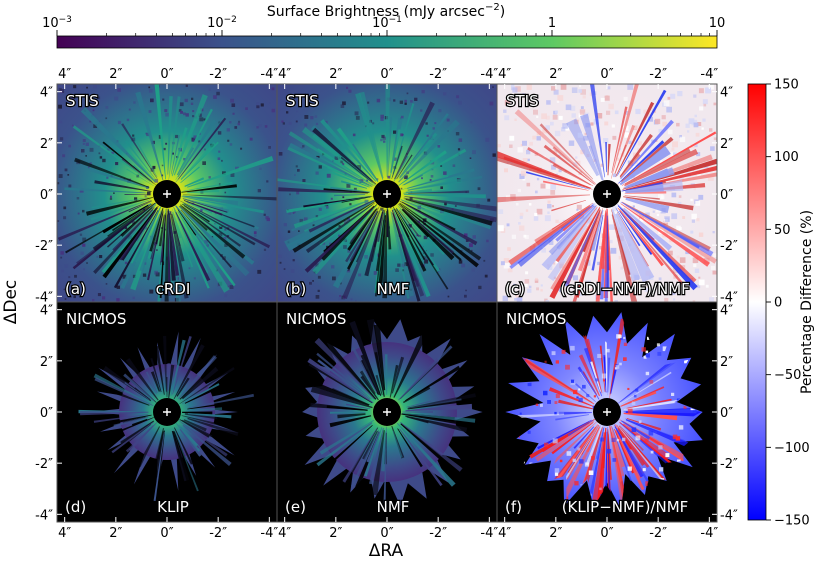  I want to click on panel-e: NICMOS (e) NMF, so click(387, 412).